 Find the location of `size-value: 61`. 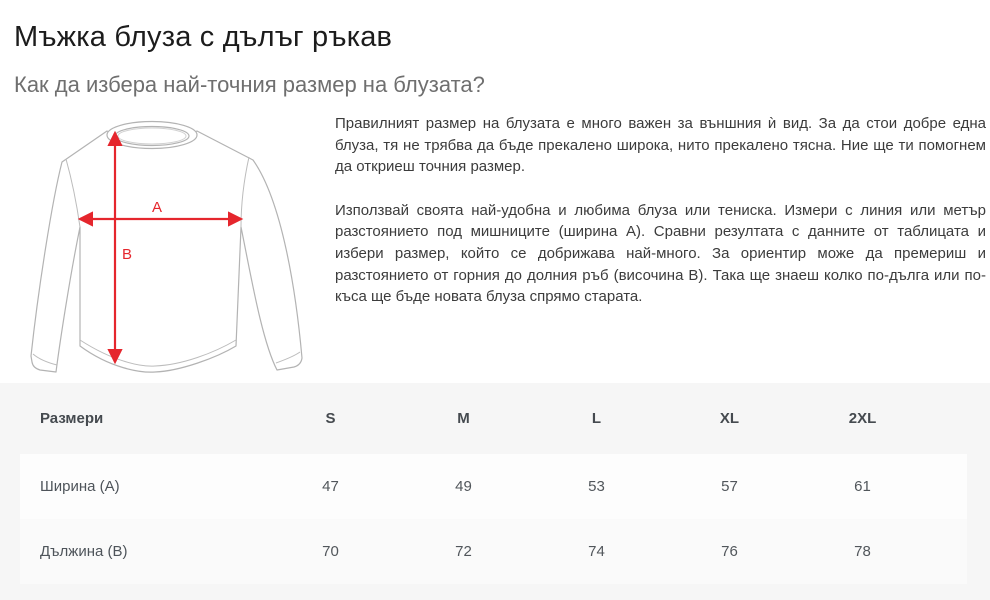

size-value: 61 is located at coordinates (862, 486).